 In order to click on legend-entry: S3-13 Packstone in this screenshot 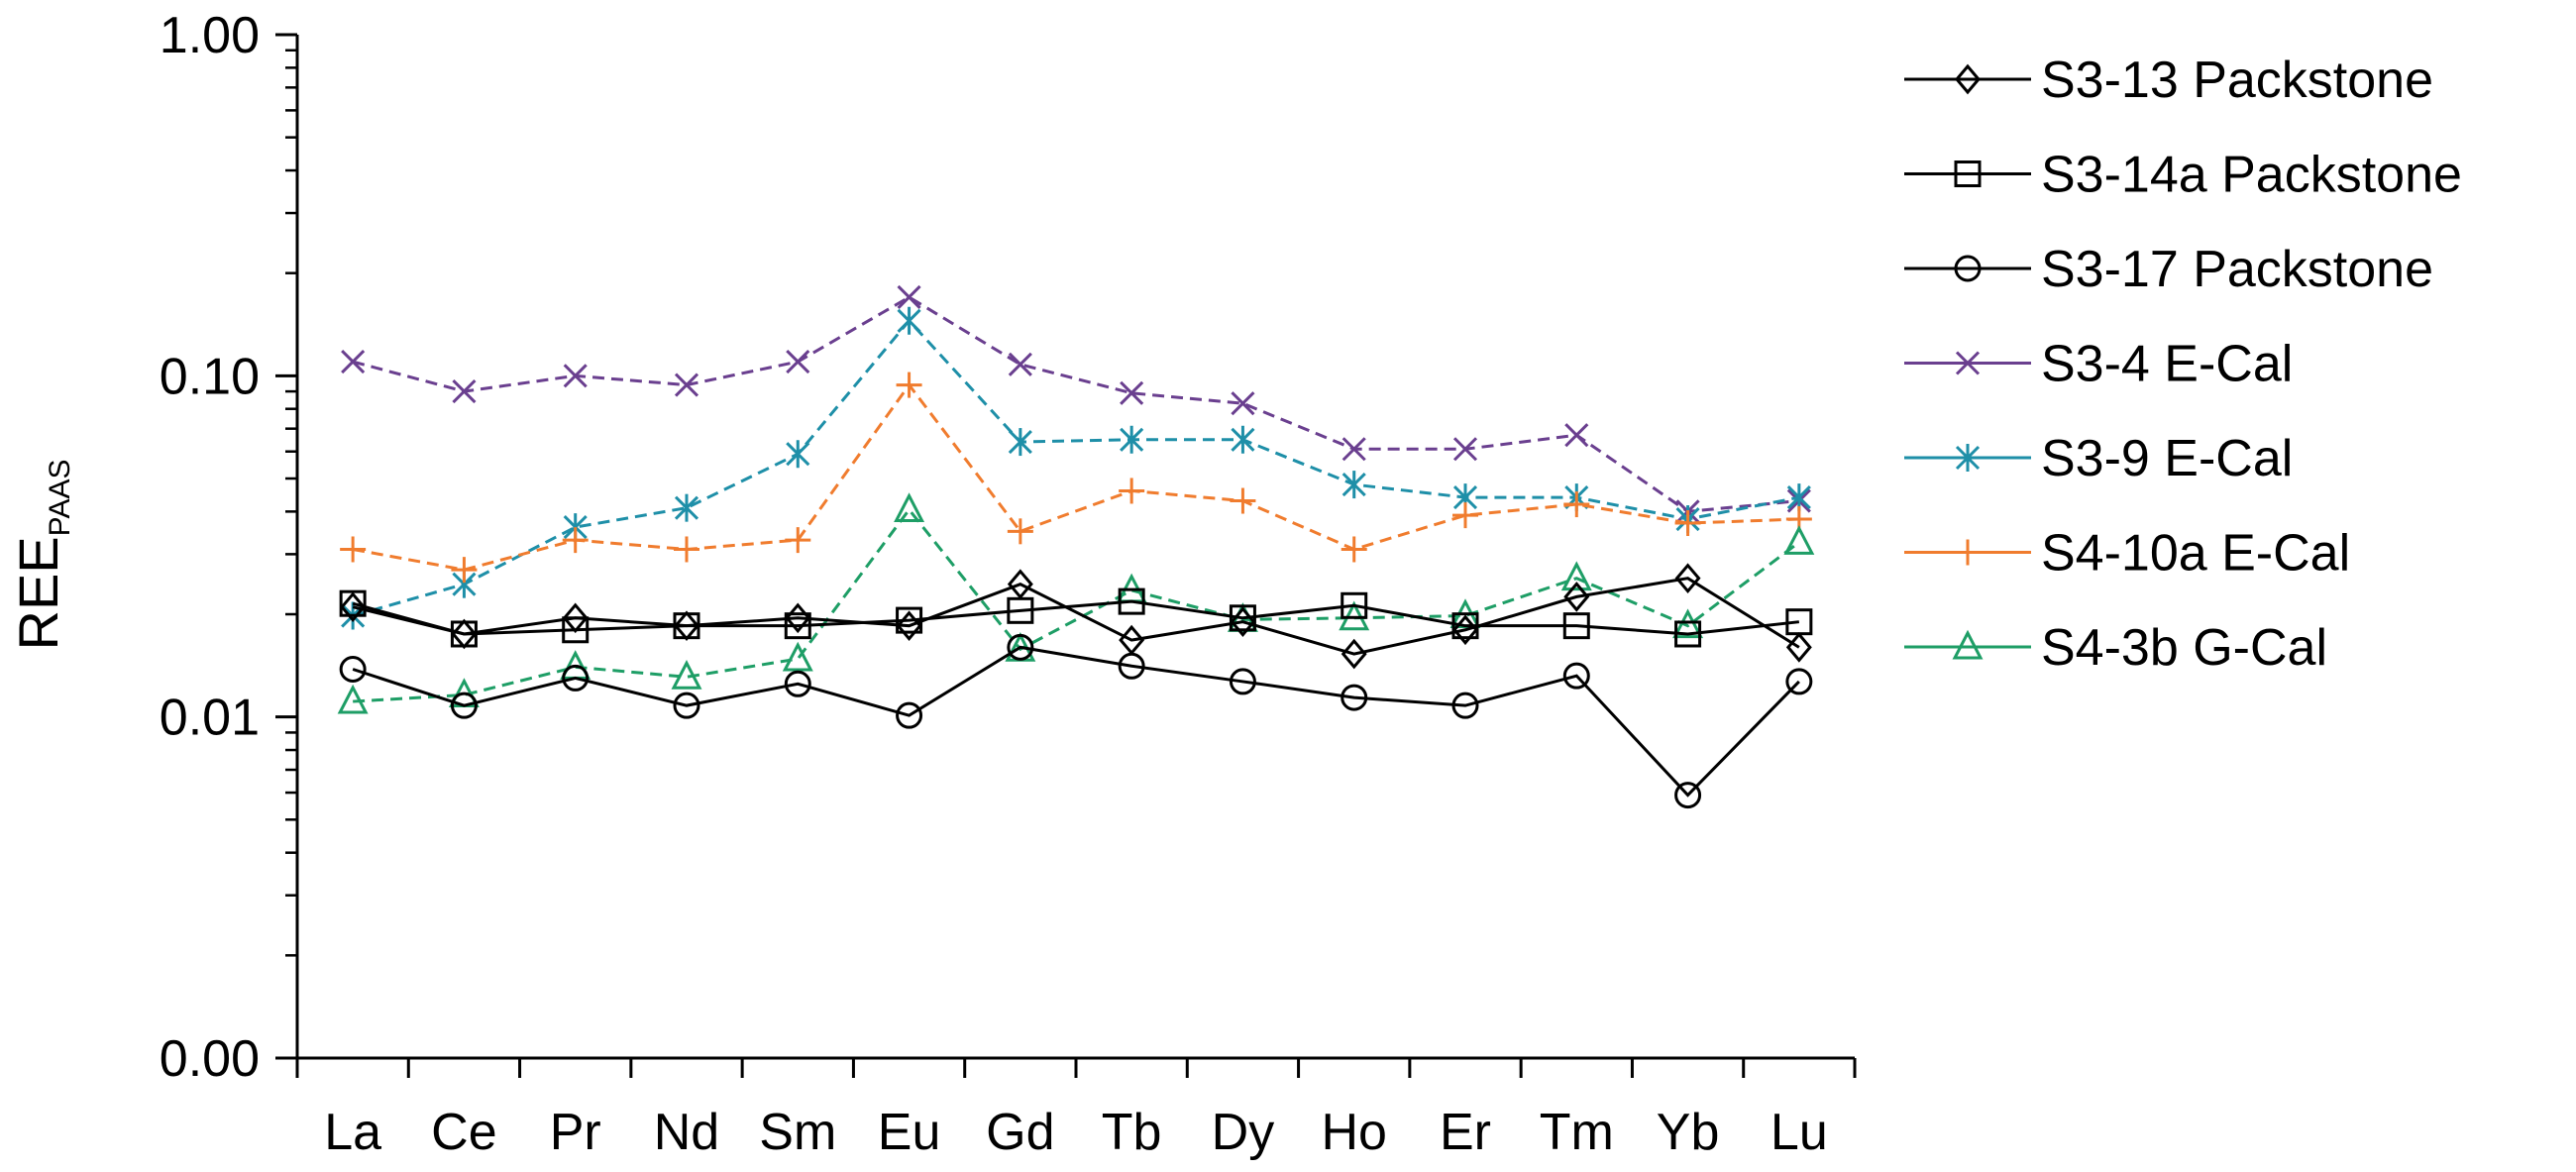, I will do `click(2168, 81)`.